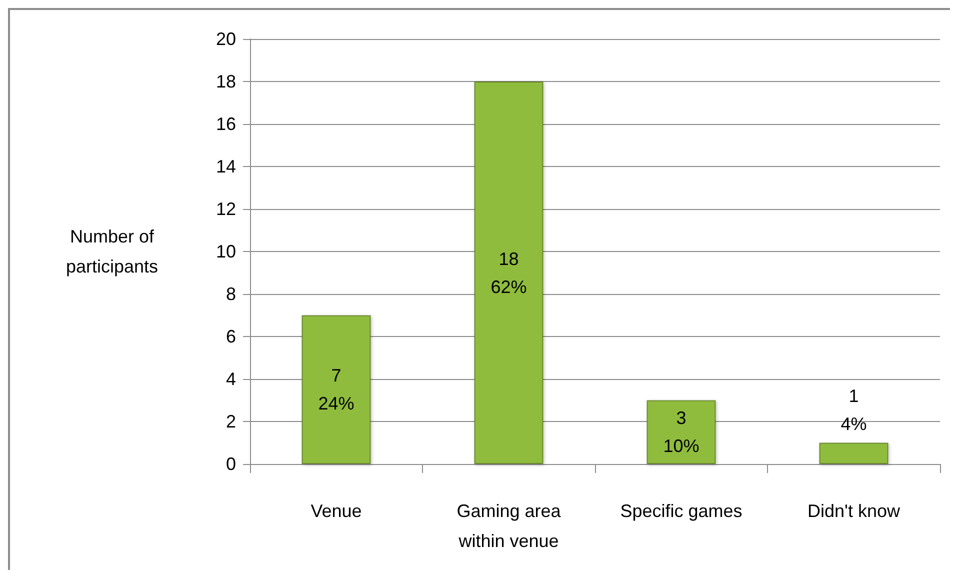 The image size is (958, 578). I want to click on data-label: 3 10%, so click(681, 432).